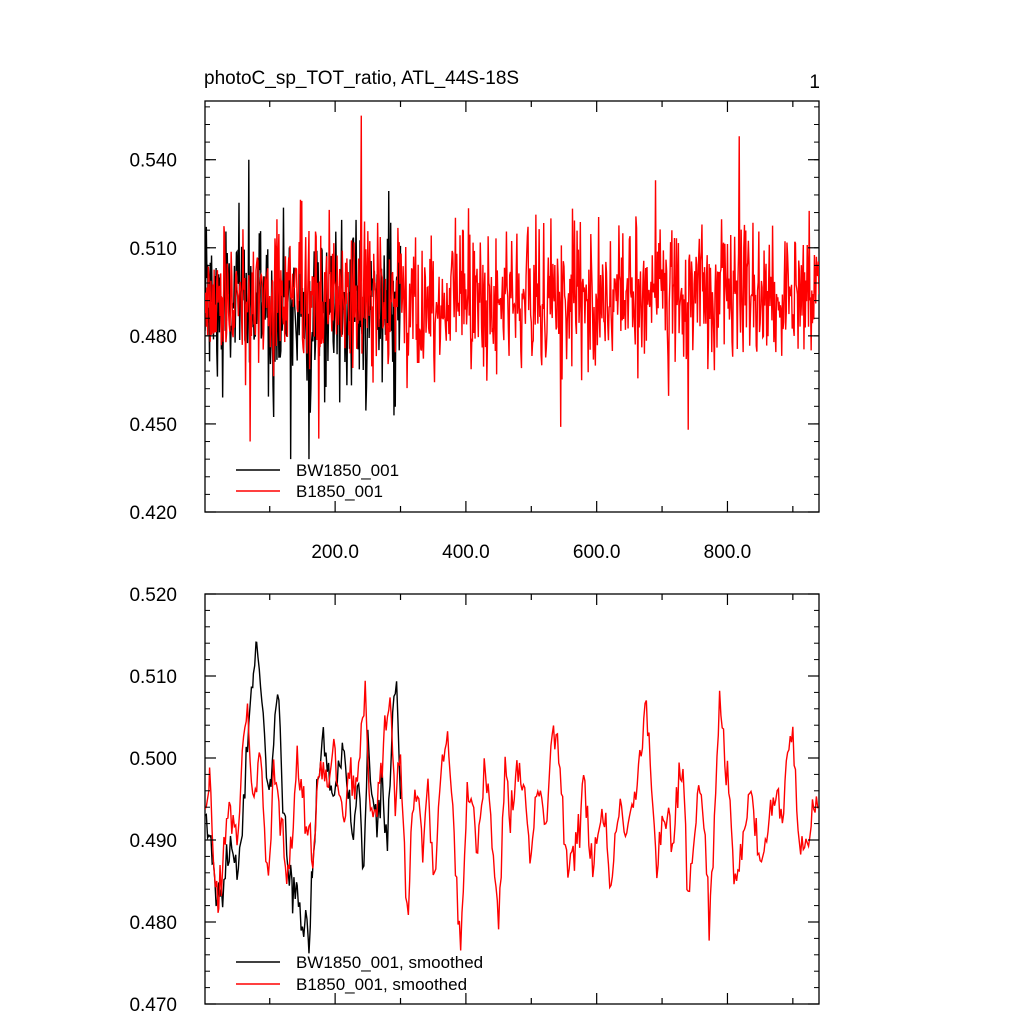 The image size is (1024, 1029). Describe the element at coordinates (153, 841) in the screenshot. I see `y-tick-label: 0.490` at that location.